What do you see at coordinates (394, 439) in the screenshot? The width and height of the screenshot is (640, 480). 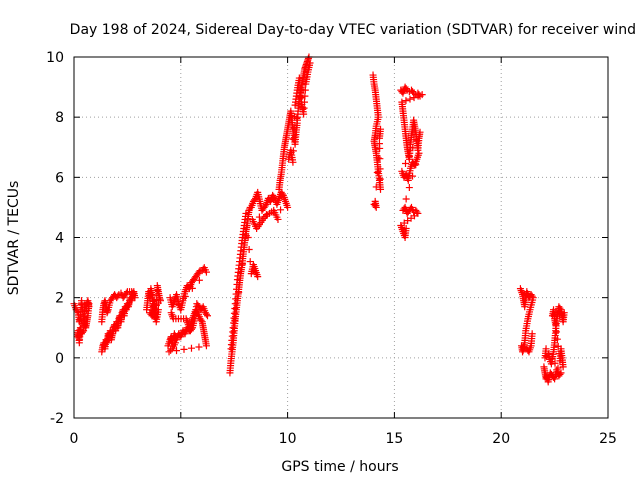 I see `x-tick-label: 15` at bounding box center [394, 439].